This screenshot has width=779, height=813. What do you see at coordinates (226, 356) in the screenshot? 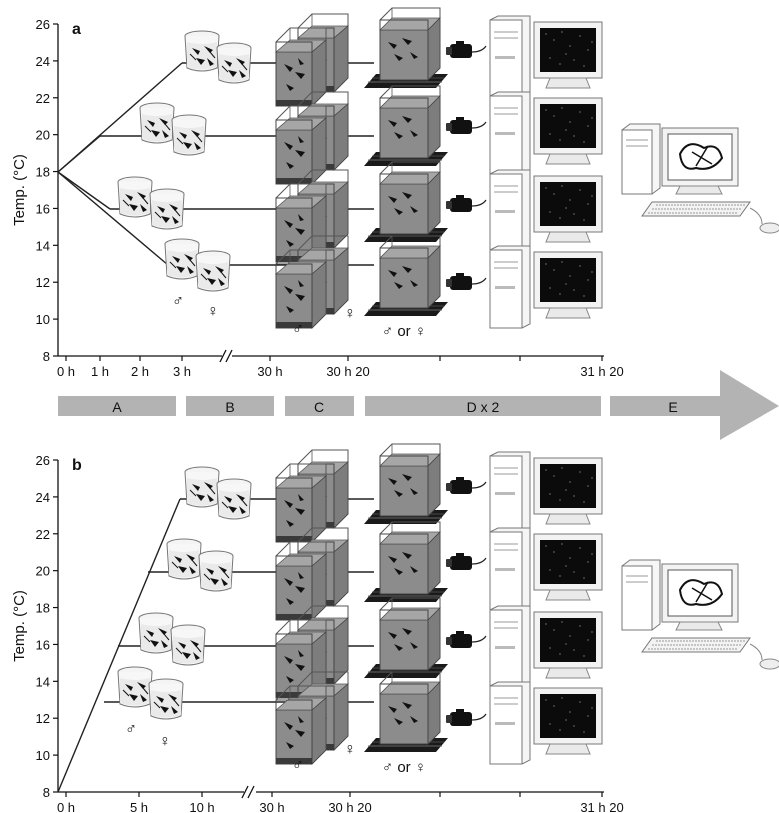
I see `panel-a-axis-break` at bounding box center [226, 356].